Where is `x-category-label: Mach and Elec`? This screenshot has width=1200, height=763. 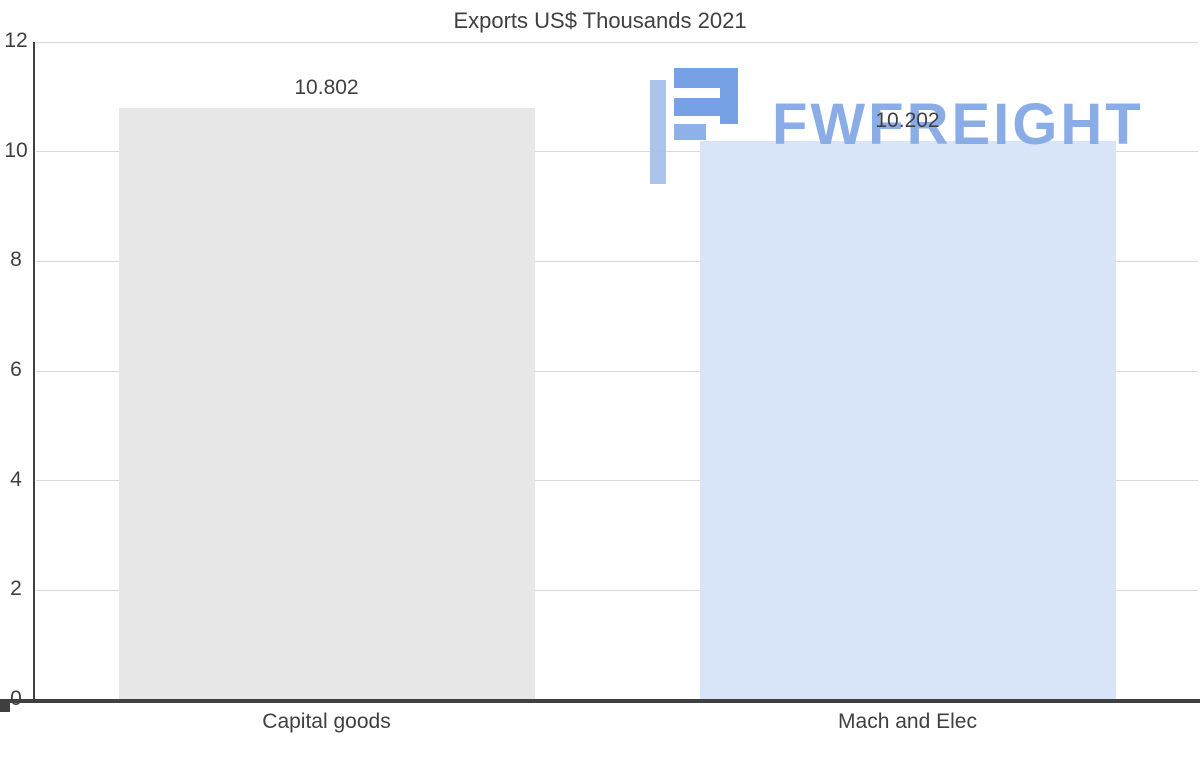 x-category-label: Mach and Elec is located at coordinates (907, 721).